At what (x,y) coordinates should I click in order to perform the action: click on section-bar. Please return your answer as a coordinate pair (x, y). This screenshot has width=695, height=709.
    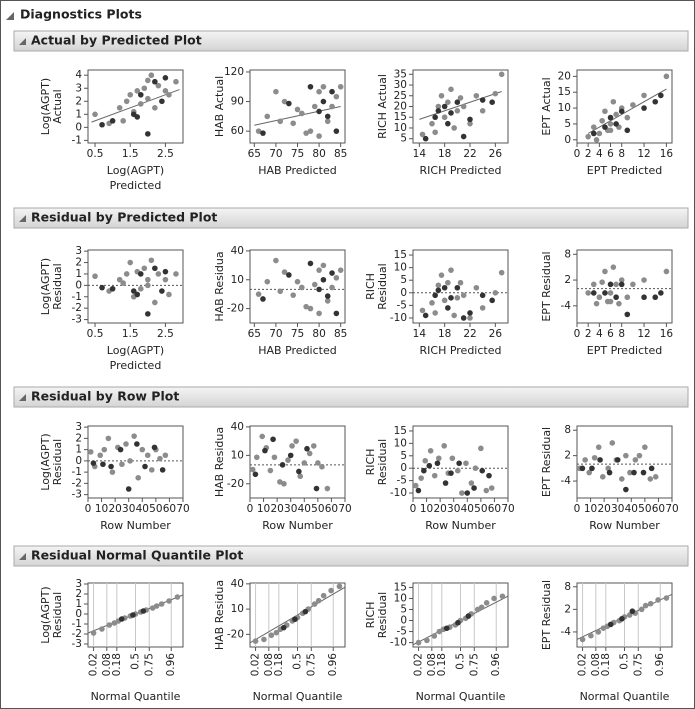
    Looking at the image, I should click on (351, 397).